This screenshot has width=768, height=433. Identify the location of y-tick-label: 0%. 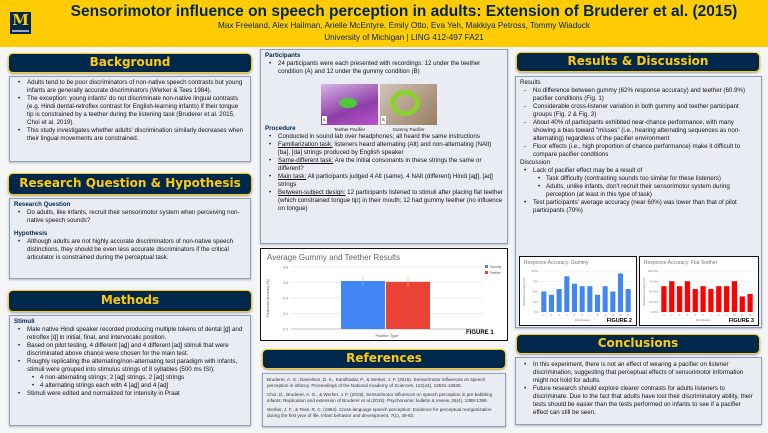
(536, 312).